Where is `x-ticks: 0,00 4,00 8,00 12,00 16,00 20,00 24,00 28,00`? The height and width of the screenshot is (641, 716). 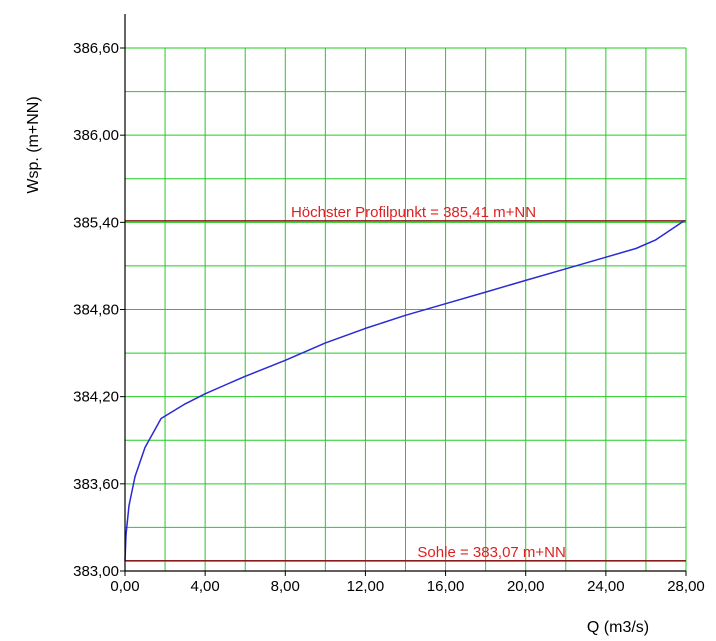
x-ticks: 0,00 4,00 8,00 12,00 16,00 20,00 24,00 28,00 is located at coordinates (407, 583).